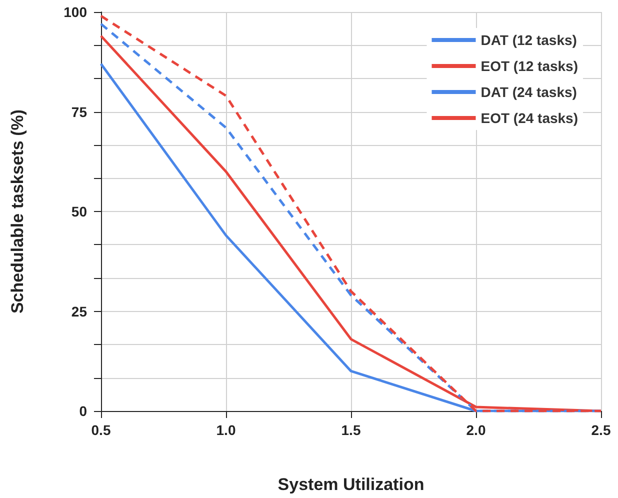  What do you see at coordinates (83, 411) in the screenshot?
I see `y-tick-label: 0` at bounding box center [83, 411].